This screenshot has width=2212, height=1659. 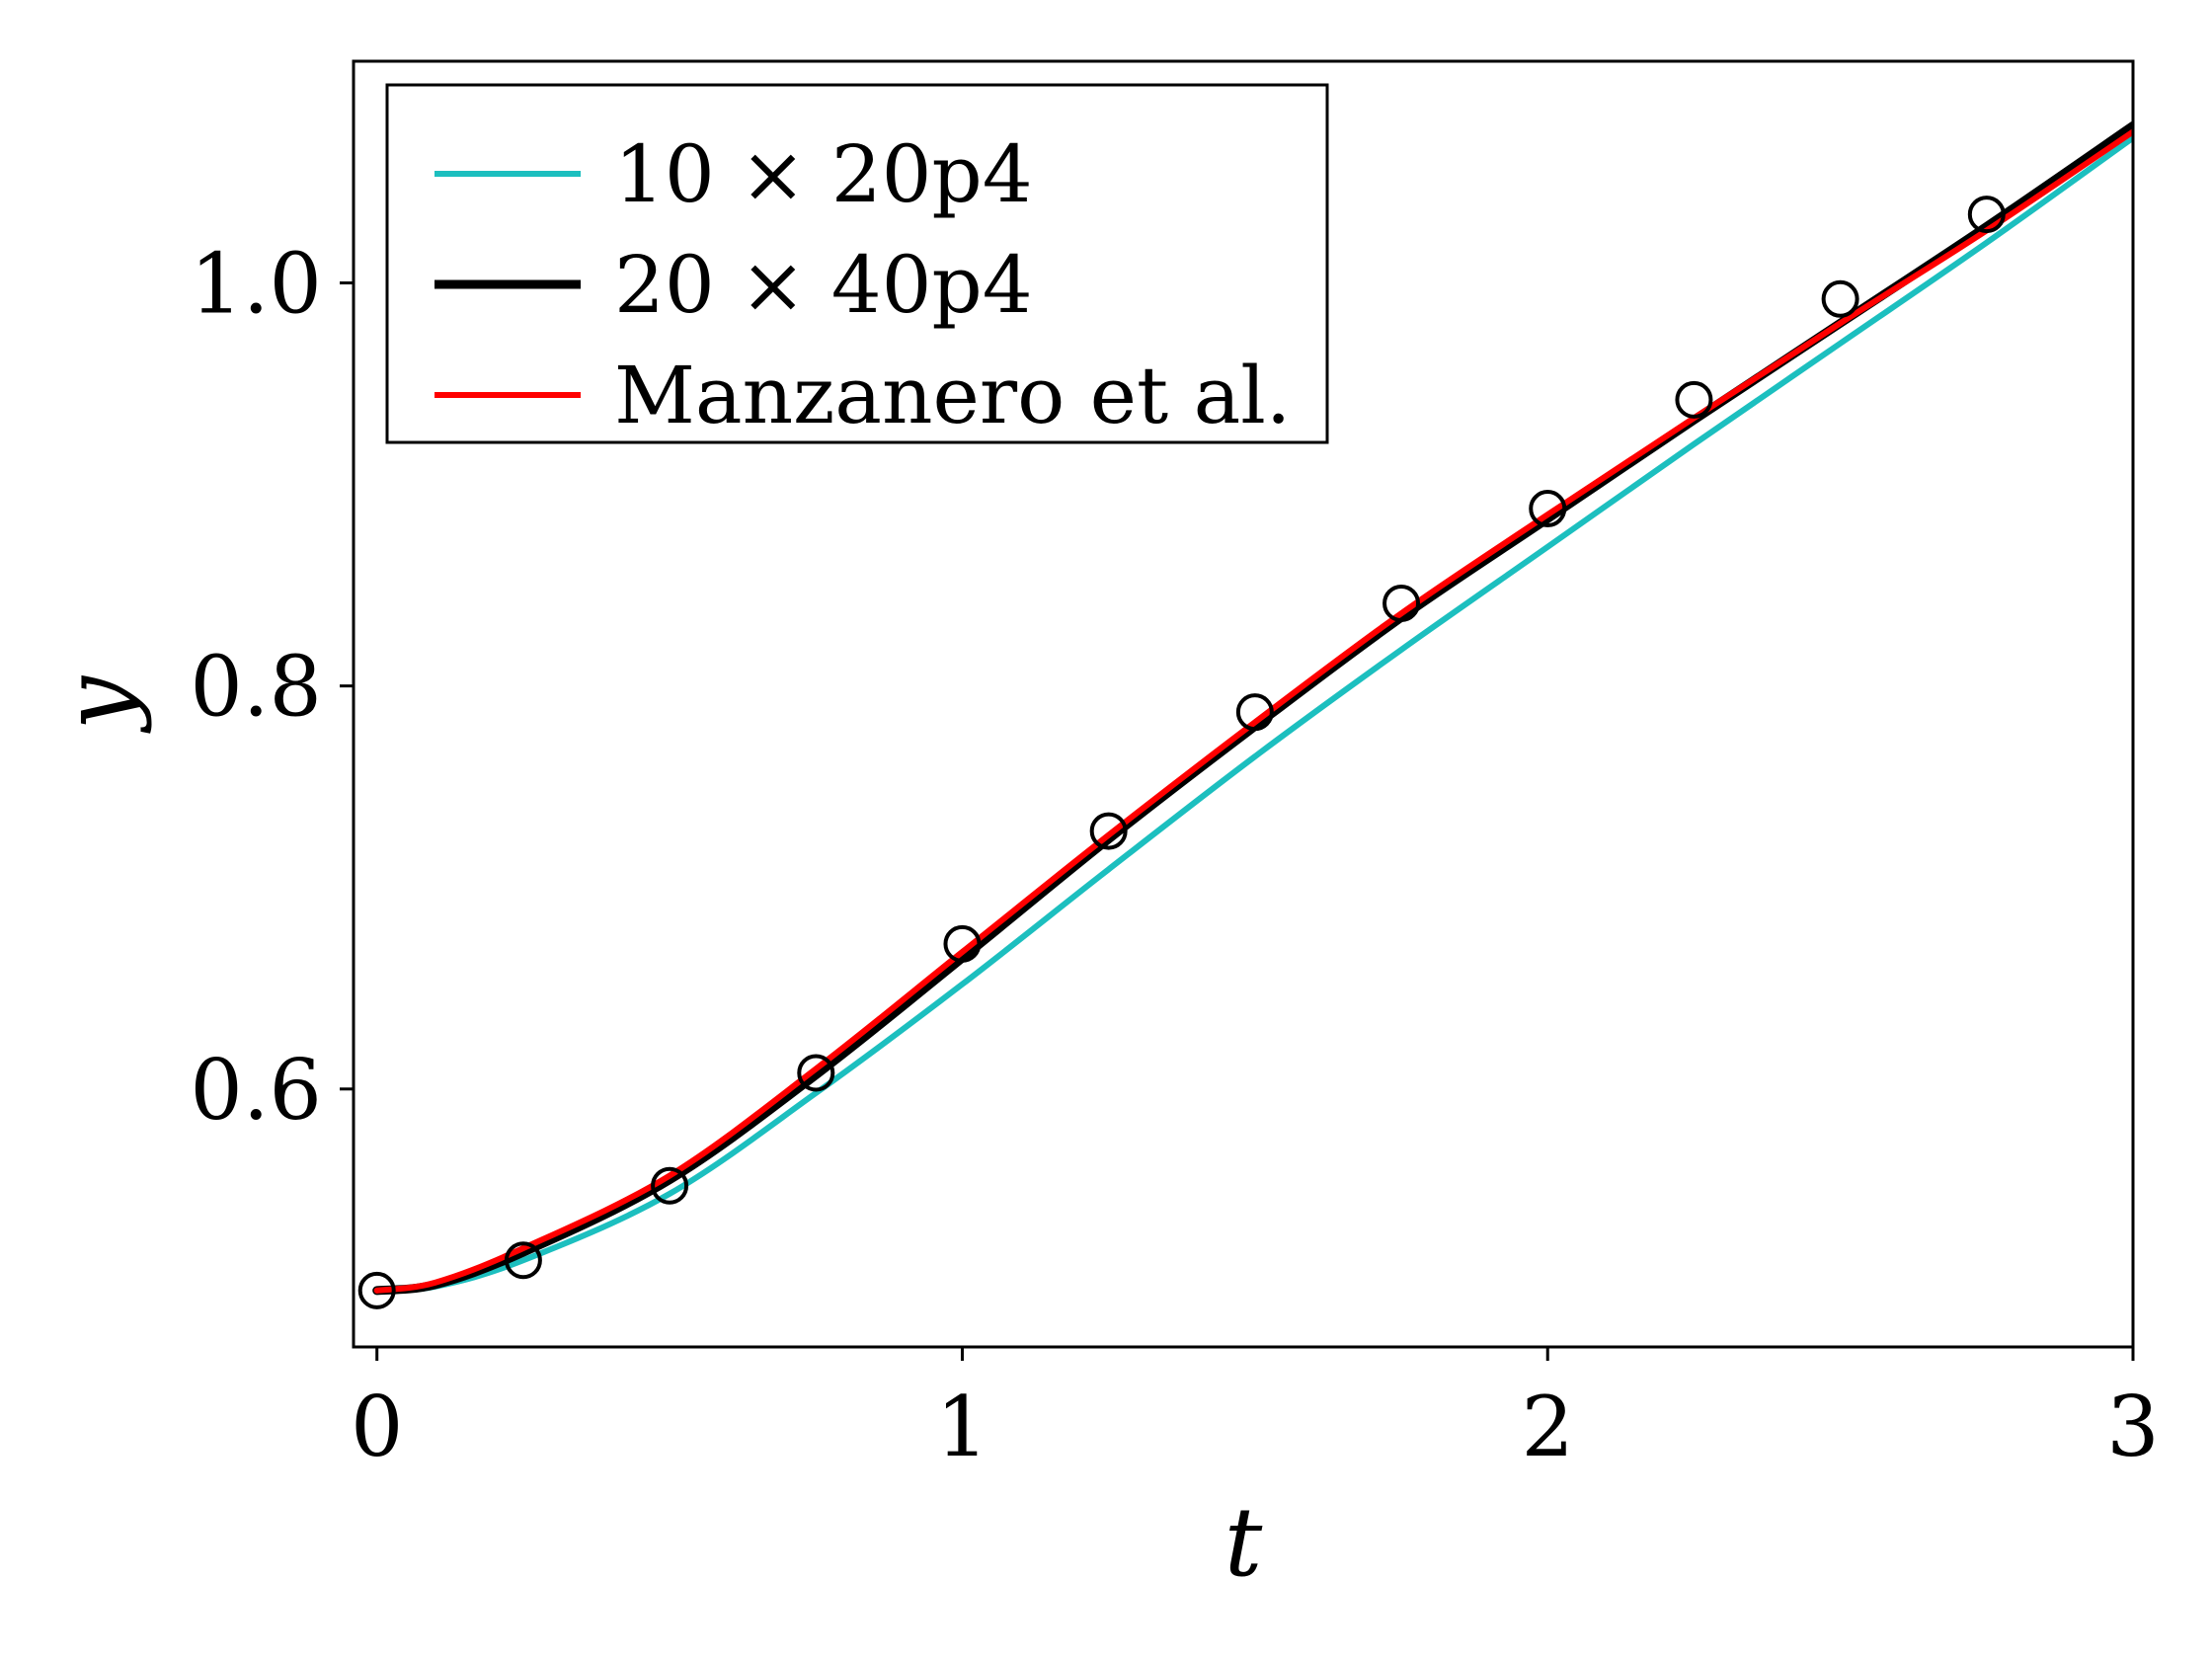 I want to click on y-axis-label: y, so click(x=97, y=704).